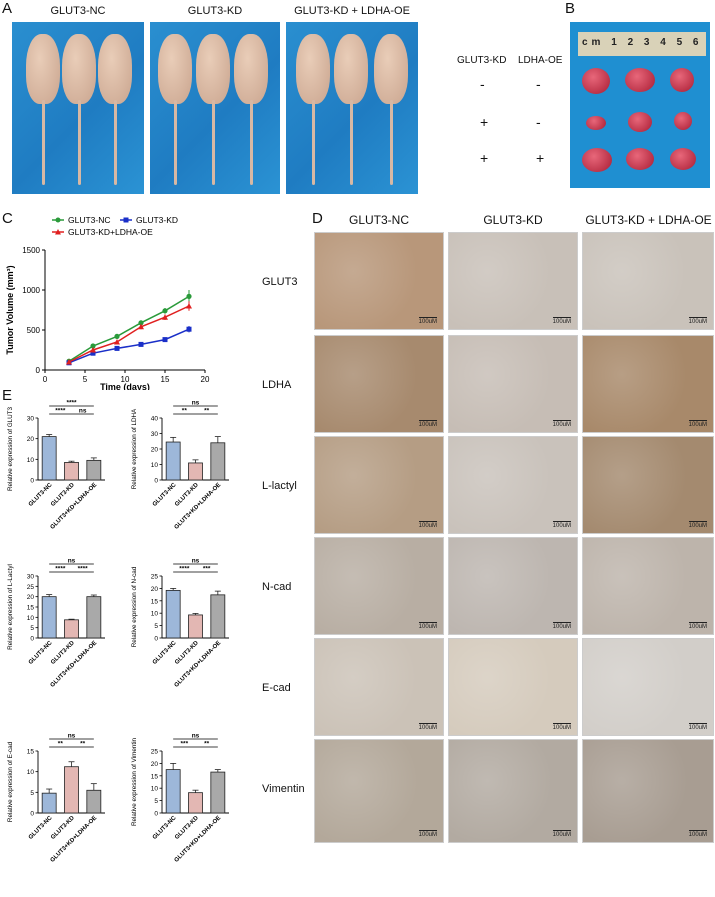 The width and height of the screenshot is (715, 897). I want to click on group-title-kd: GLUT3-KD, so click(215, 11).